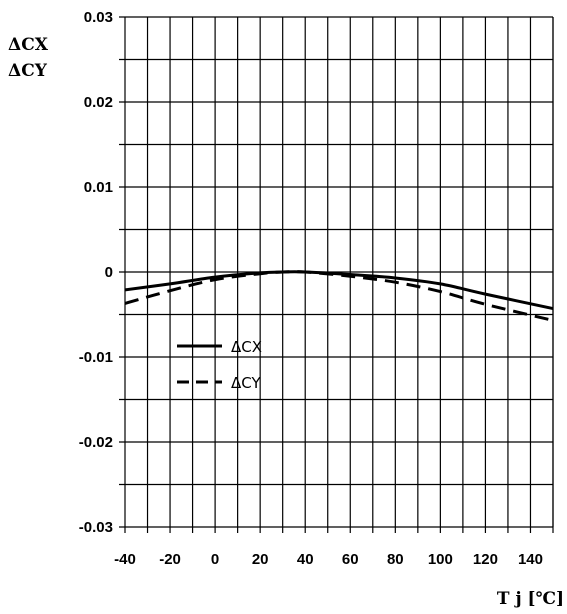  What do you see at coordinates (530, 599) in the screenshot?
I see `x-axis-label: T j [℃]` at bounding box center [530, 599].